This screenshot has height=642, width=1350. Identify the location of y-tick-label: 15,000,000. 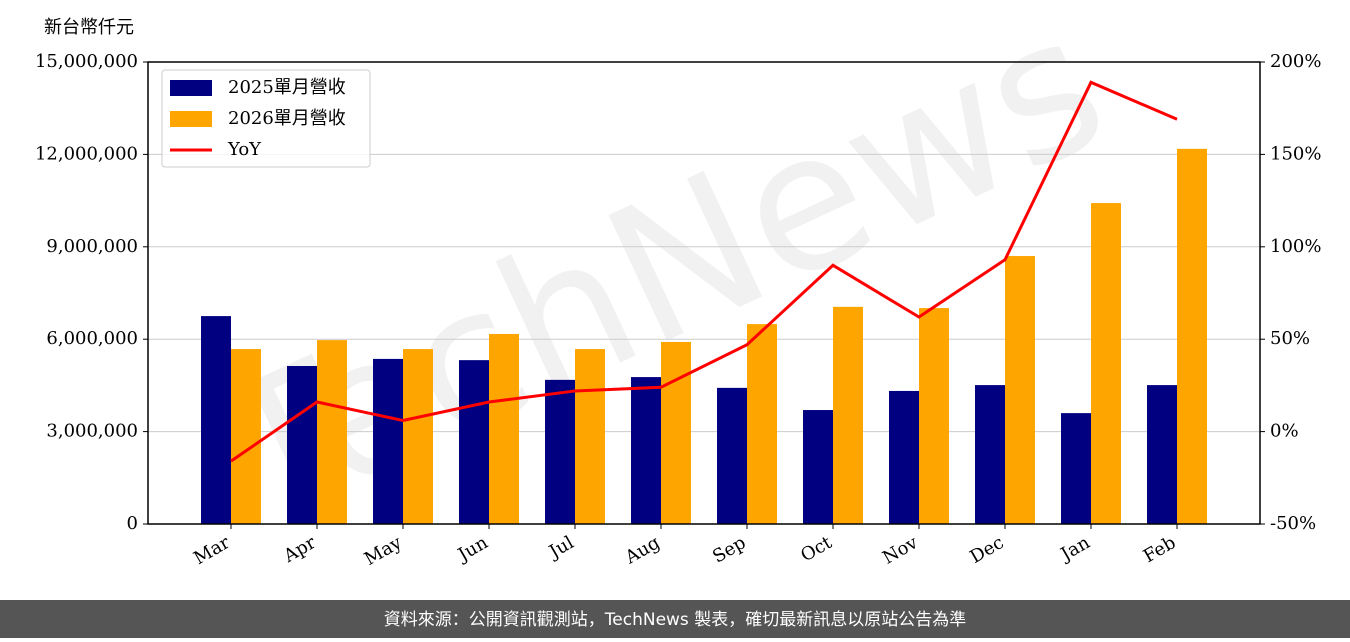
(86, 61).